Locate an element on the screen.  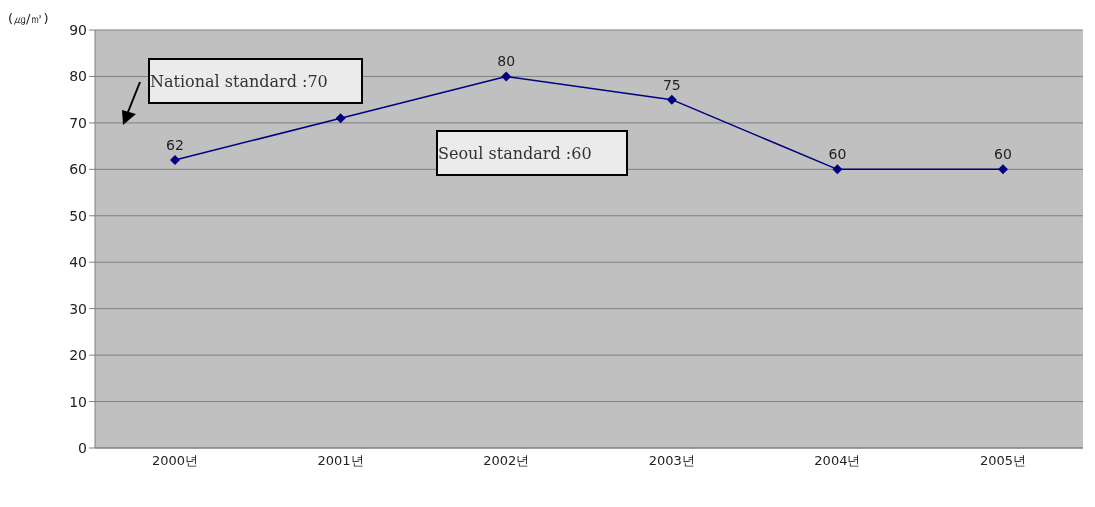
x-tick-label: 2003년 is located at coordinates (671, 461).